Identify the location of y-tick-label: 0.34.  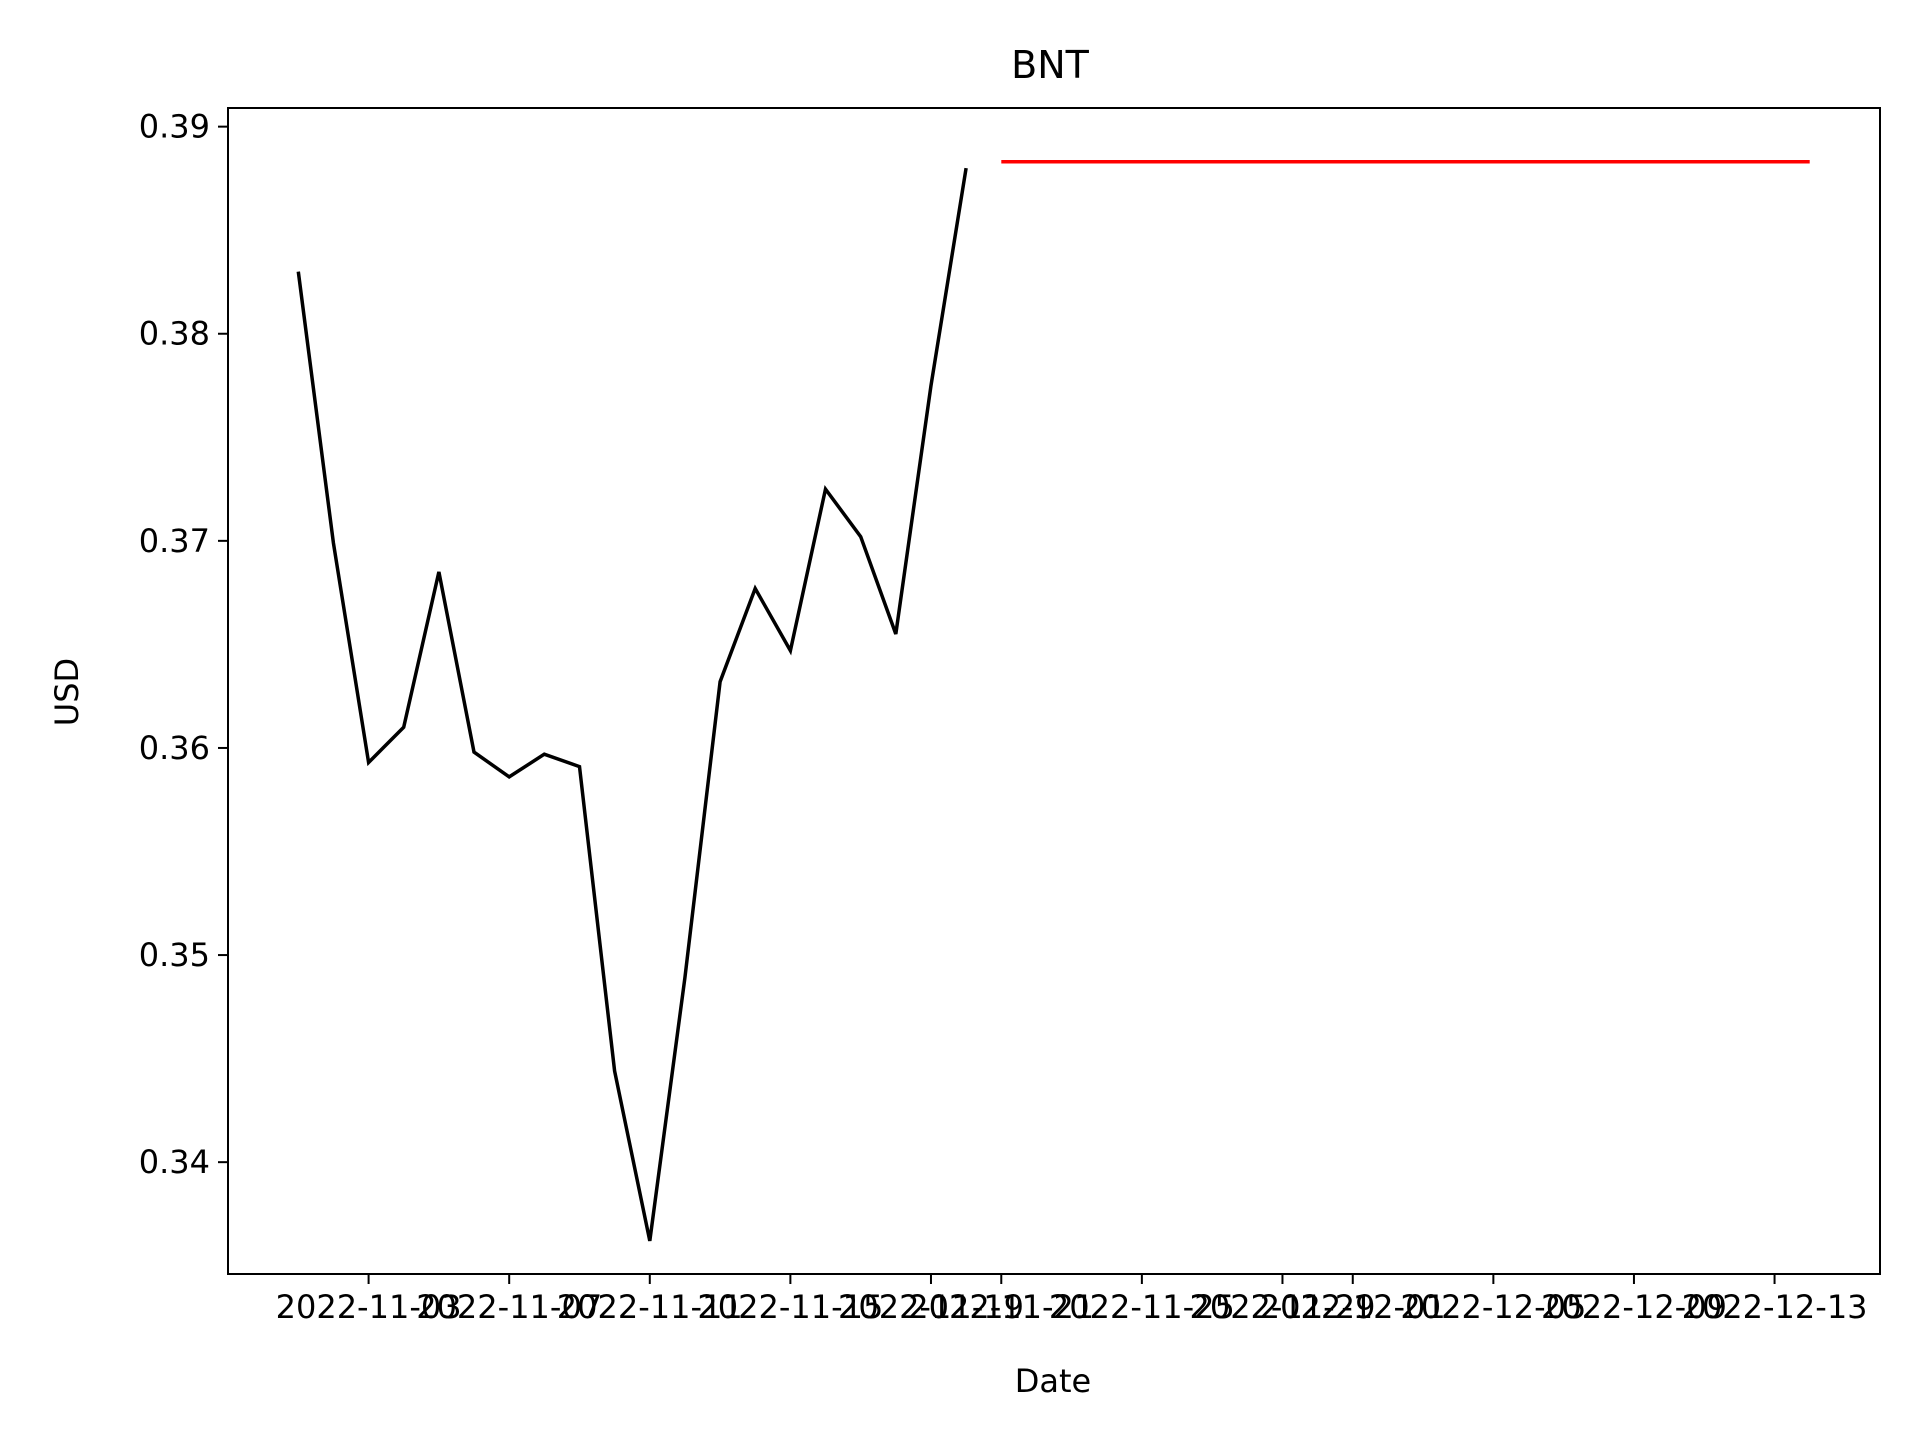
(174, 1162).